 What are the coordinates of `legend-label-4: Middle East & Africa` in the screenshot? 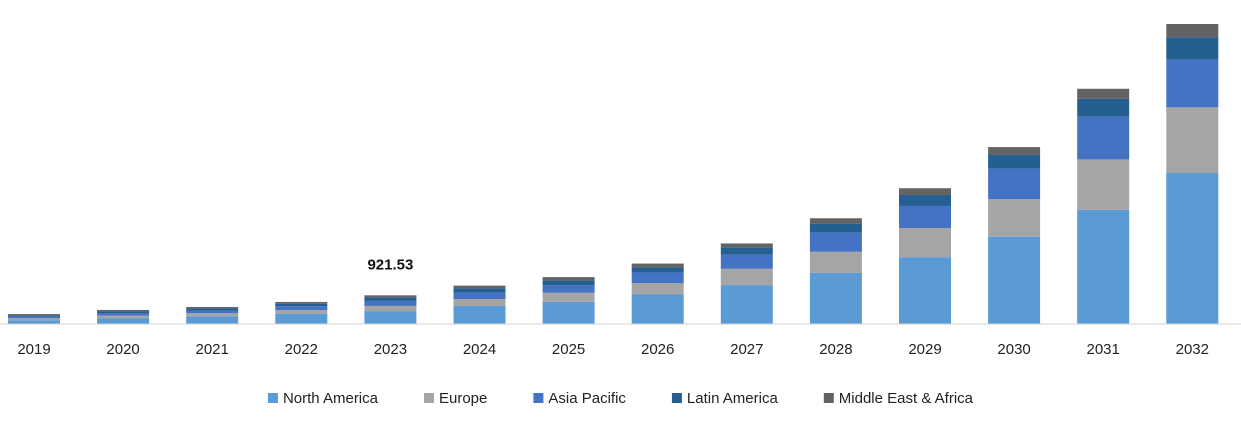 It's located at (906, 398).